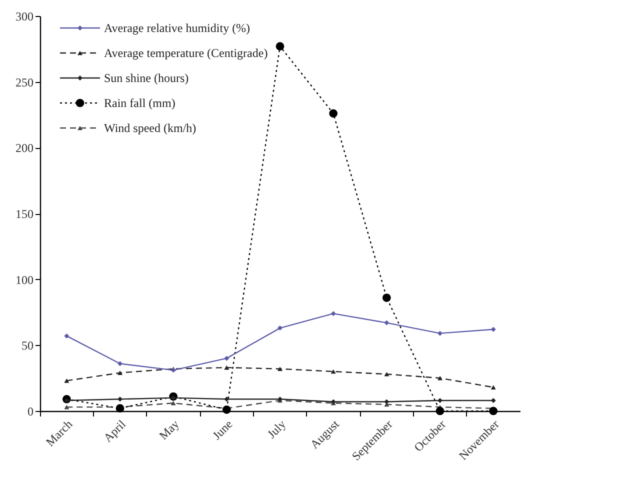 Image resolution: width=632 pixels, height=504 pixels. Describe the element at coordinates (25, 279) in the screenshot. I see `y-tick-label: 100` at that location.